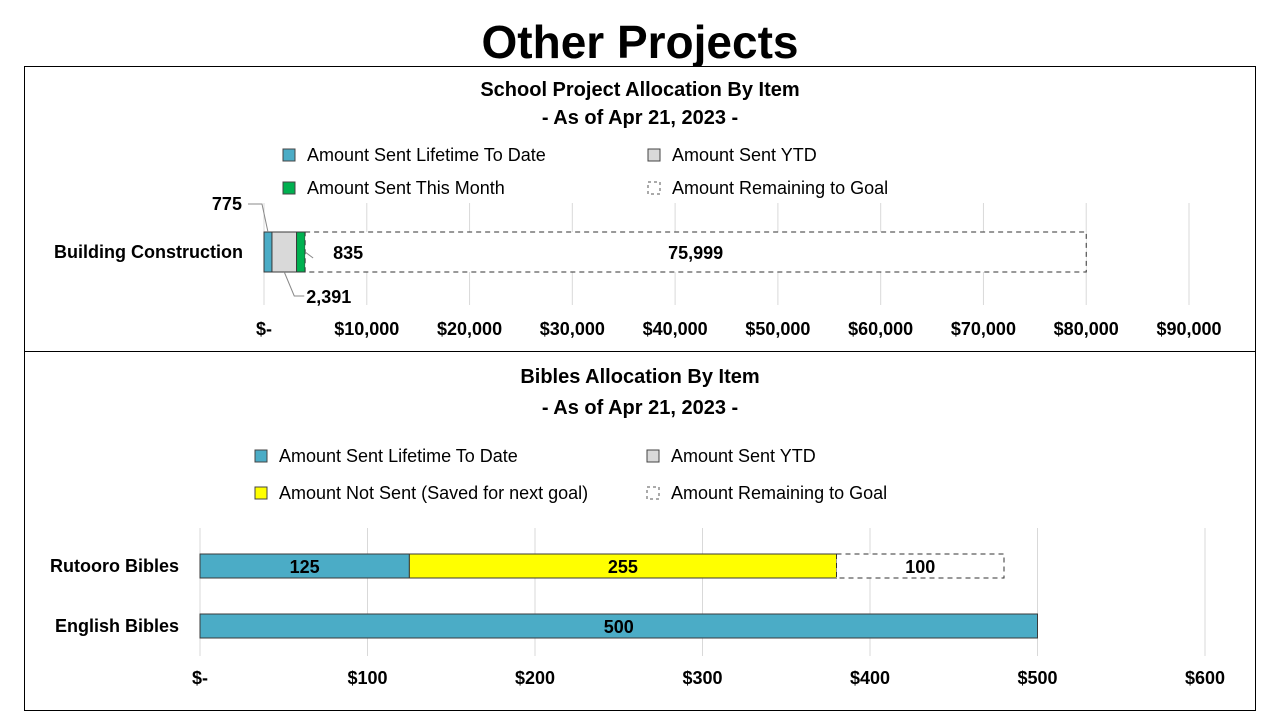  What do you see at coordinates (227, 204) in the screenshot?
I see `data-label-building-construction-lifetime: 775` at bounding box center [227, 204].